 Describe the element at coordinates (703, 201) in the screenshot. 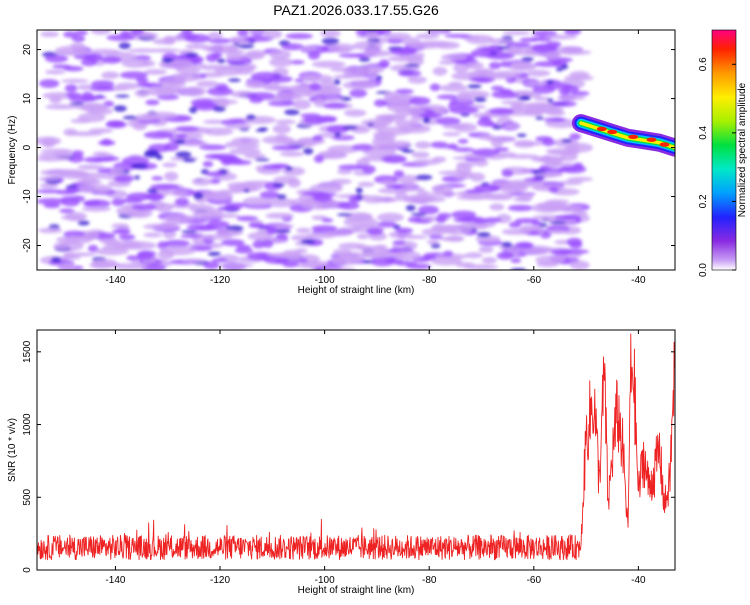

I see `colorbar-tick-label: 0.2` at that location.